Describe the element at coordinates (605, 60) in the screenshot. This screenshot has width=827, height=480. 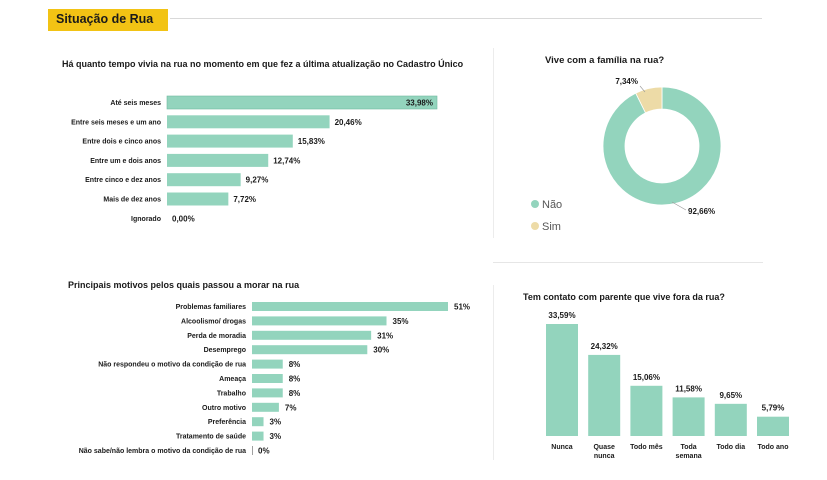
I see `chart-title-familia-rua: Vive com a família na rua?` at that location.